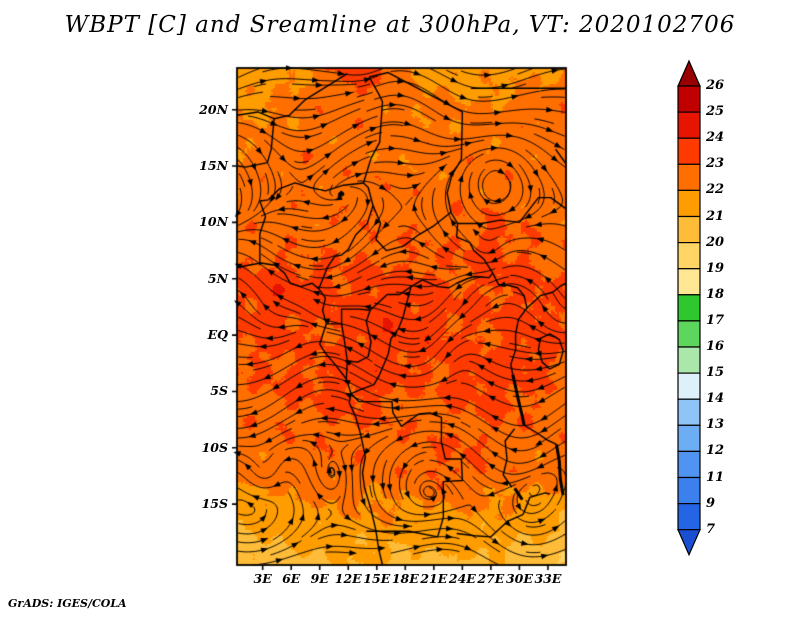  Describe the element at coordinates (715, 451) in the screenshot. I see `colorbar-tick-label: 12` at that location.